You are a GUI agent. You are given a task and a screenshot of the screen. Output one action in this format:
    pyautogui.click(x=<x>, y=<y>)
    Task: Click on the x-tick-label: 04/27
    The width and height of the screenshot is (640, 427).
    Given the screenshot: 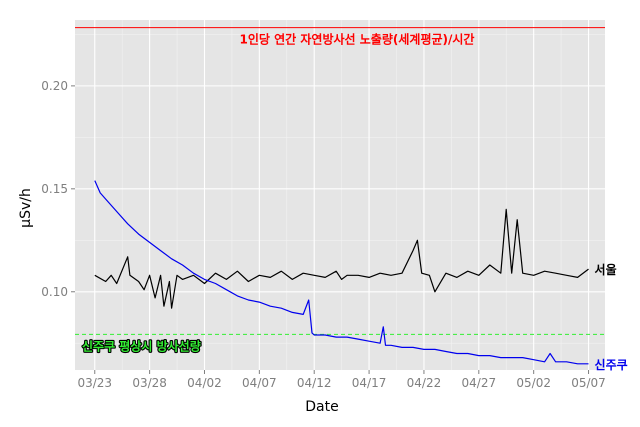 What is the action you would take?
    pyautogui.click(x=479, y=383)
    